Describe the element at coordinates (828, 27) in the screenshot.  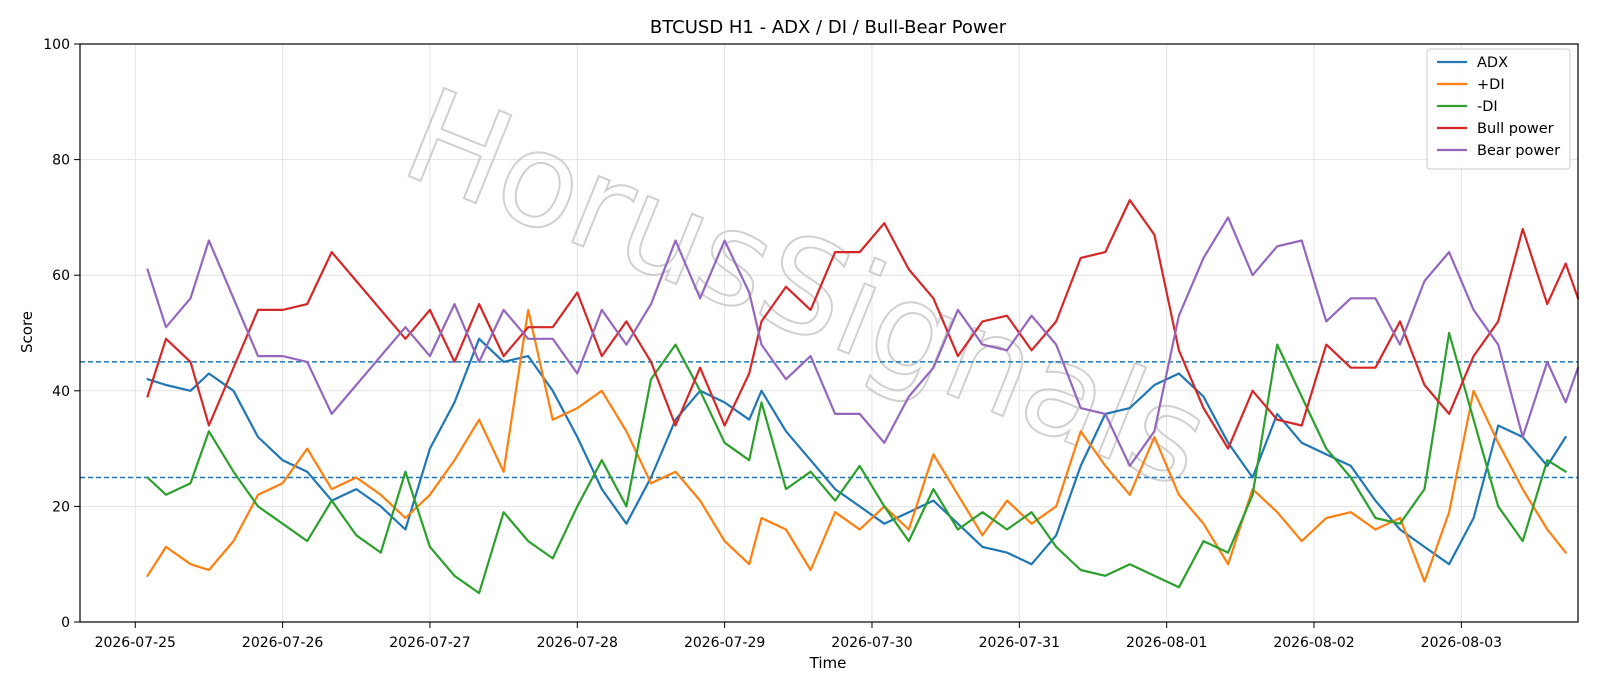
I see `chart-title: BTCUSD H1 - ADX / DI / Bull-Bear Power` at that location.